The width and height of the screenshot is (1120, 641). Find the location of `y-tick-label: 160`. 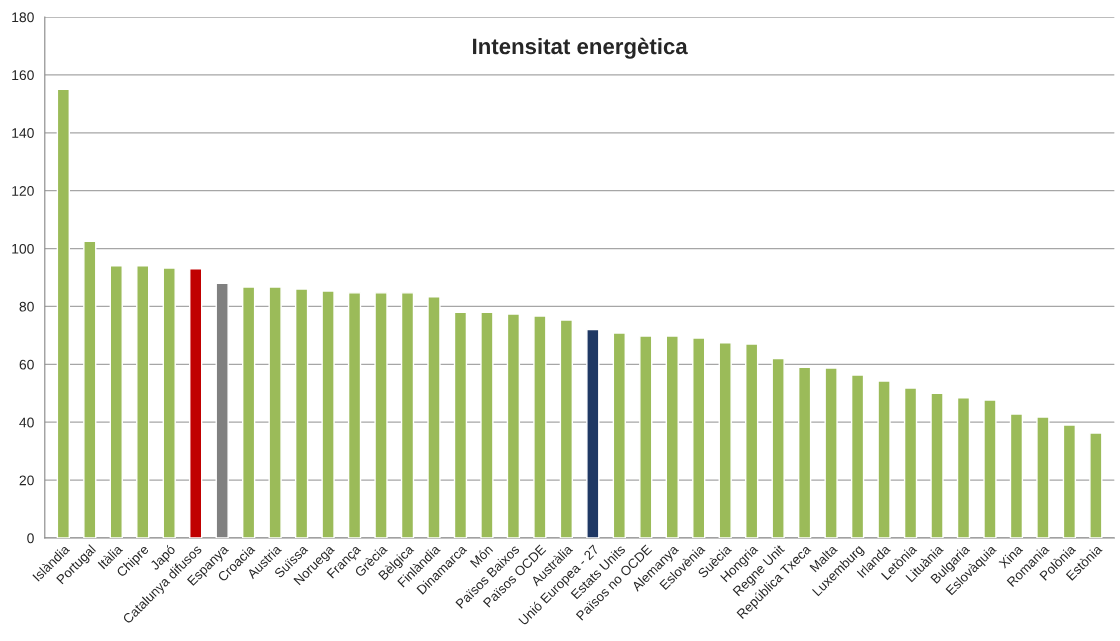

y-tick-label: 160 is located at coordinates (23, 75).